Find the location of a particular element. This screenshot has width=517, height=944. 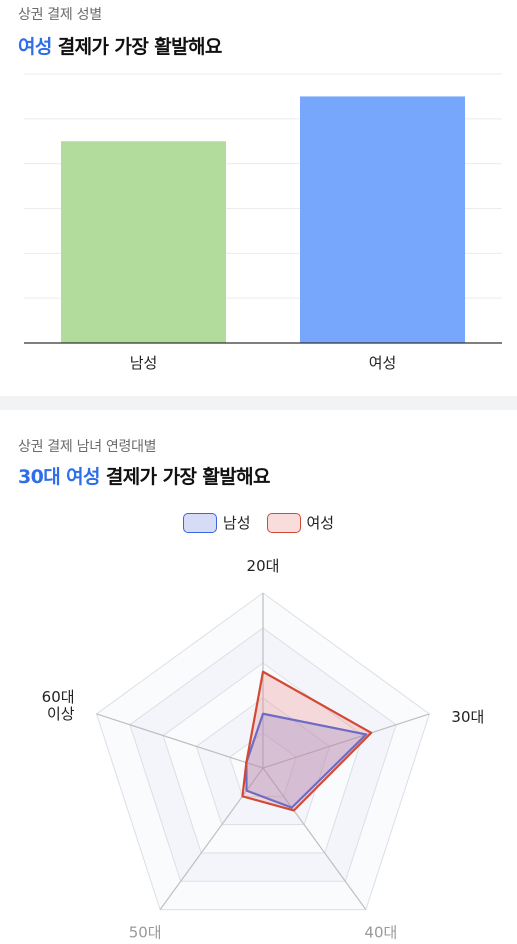

radar-axis-label-line: 40대 is located at coordinates (380, 933).